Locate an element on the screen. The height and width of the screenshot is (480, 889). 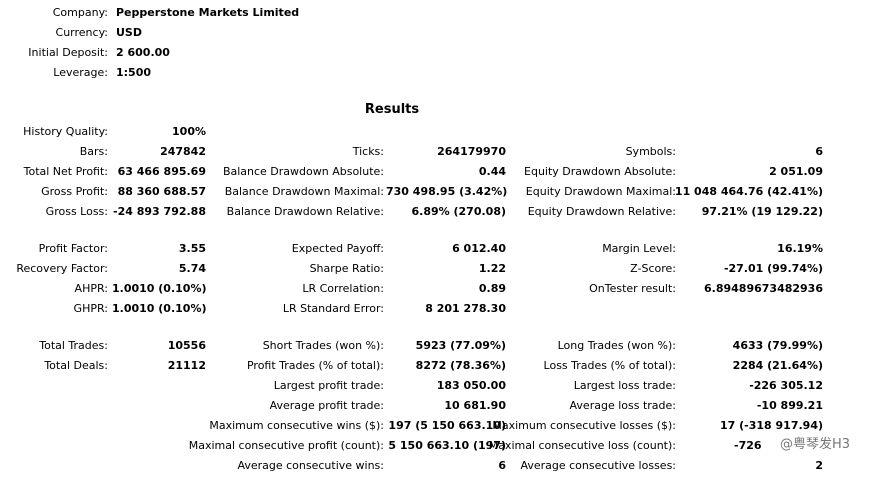
margin-level-value: 16.19% is located at coordinates (800, 248).